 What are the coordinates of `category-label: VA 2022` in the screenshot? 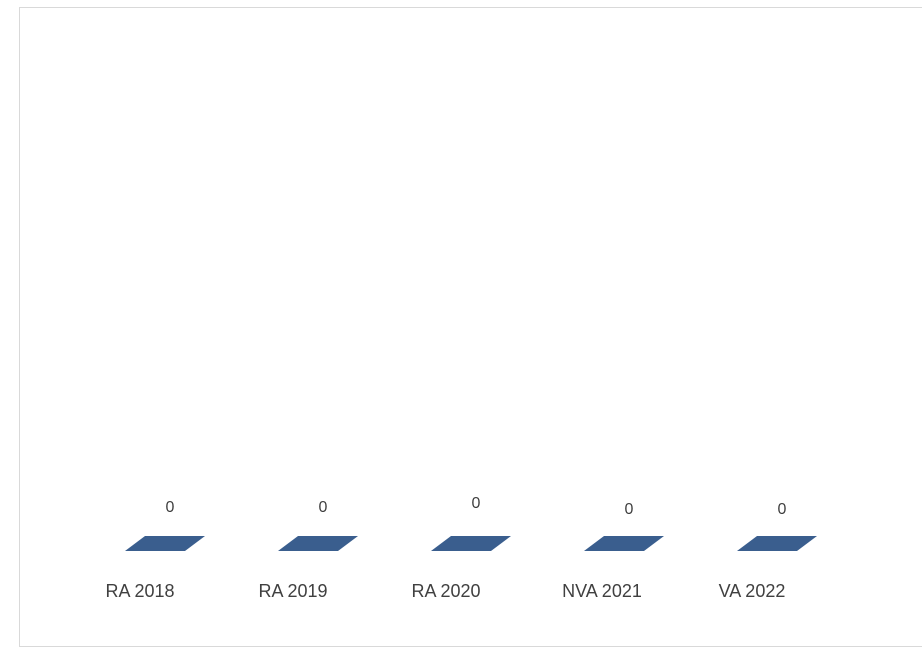 It's located at (752, 591).